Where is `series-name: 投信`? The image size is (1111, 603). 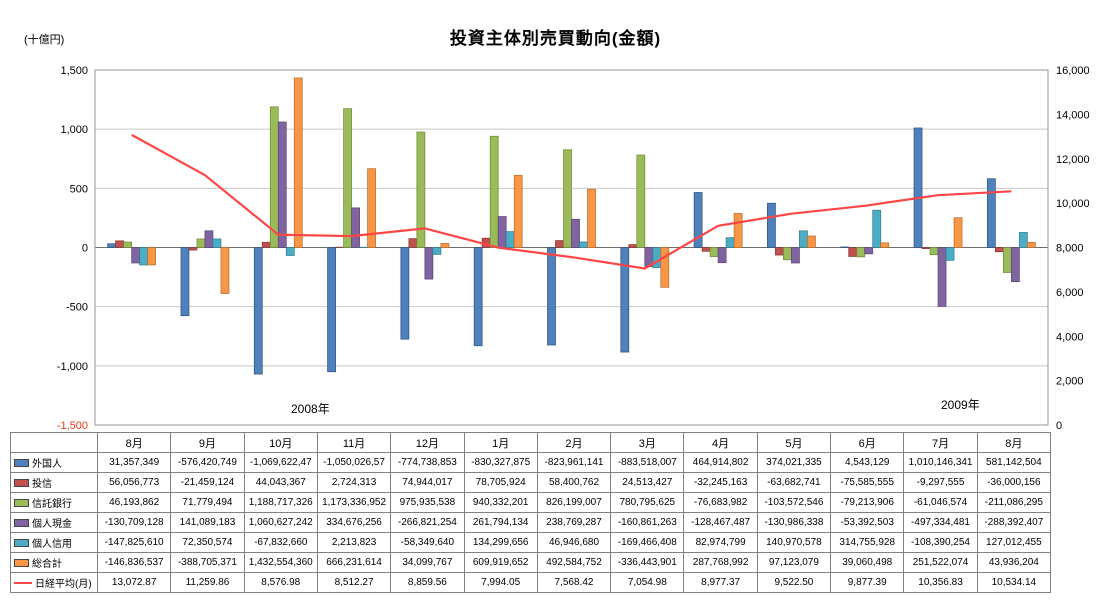
series-name: 投信 is located at coordinates (42, 484).